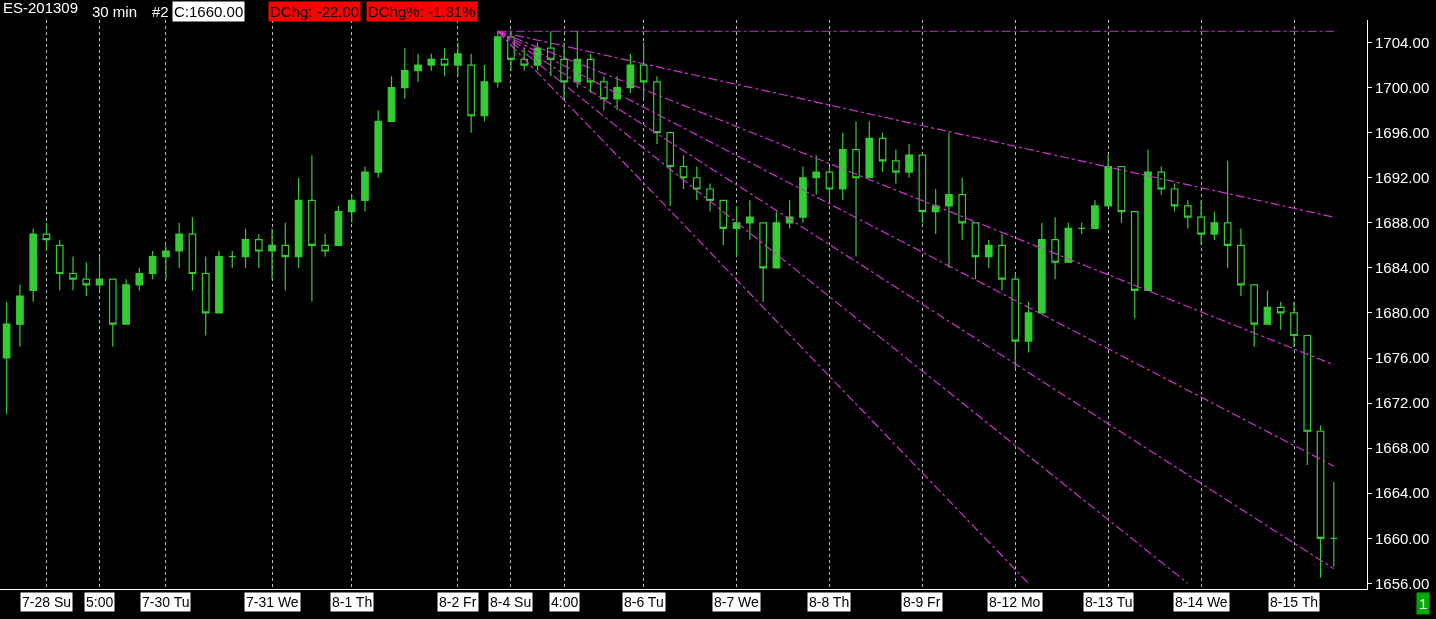 This screenshot has width=1436, height=619. What do you see at coordinates (458, 602) in the screenshot?
I see `x-tick-label: 8-2 Fr` at bounding box center [458, 602].